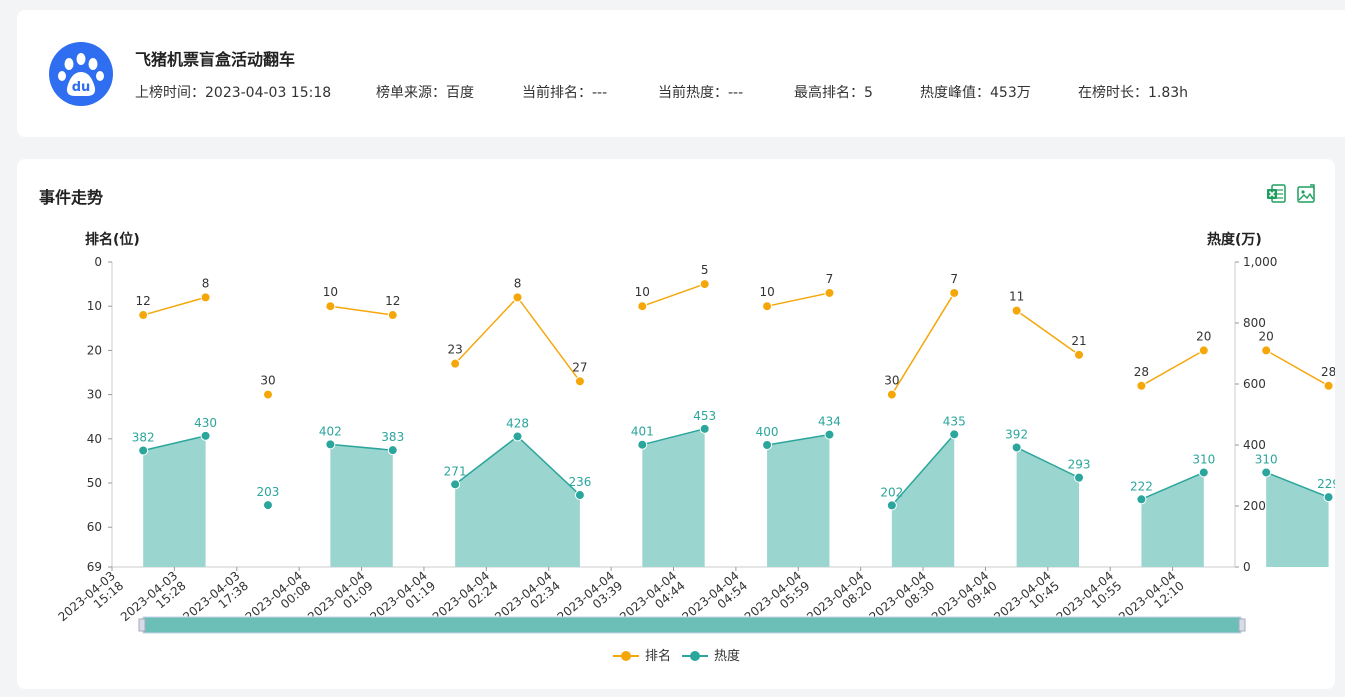  I want to click on zoom-slider-track, so click(692, 625).